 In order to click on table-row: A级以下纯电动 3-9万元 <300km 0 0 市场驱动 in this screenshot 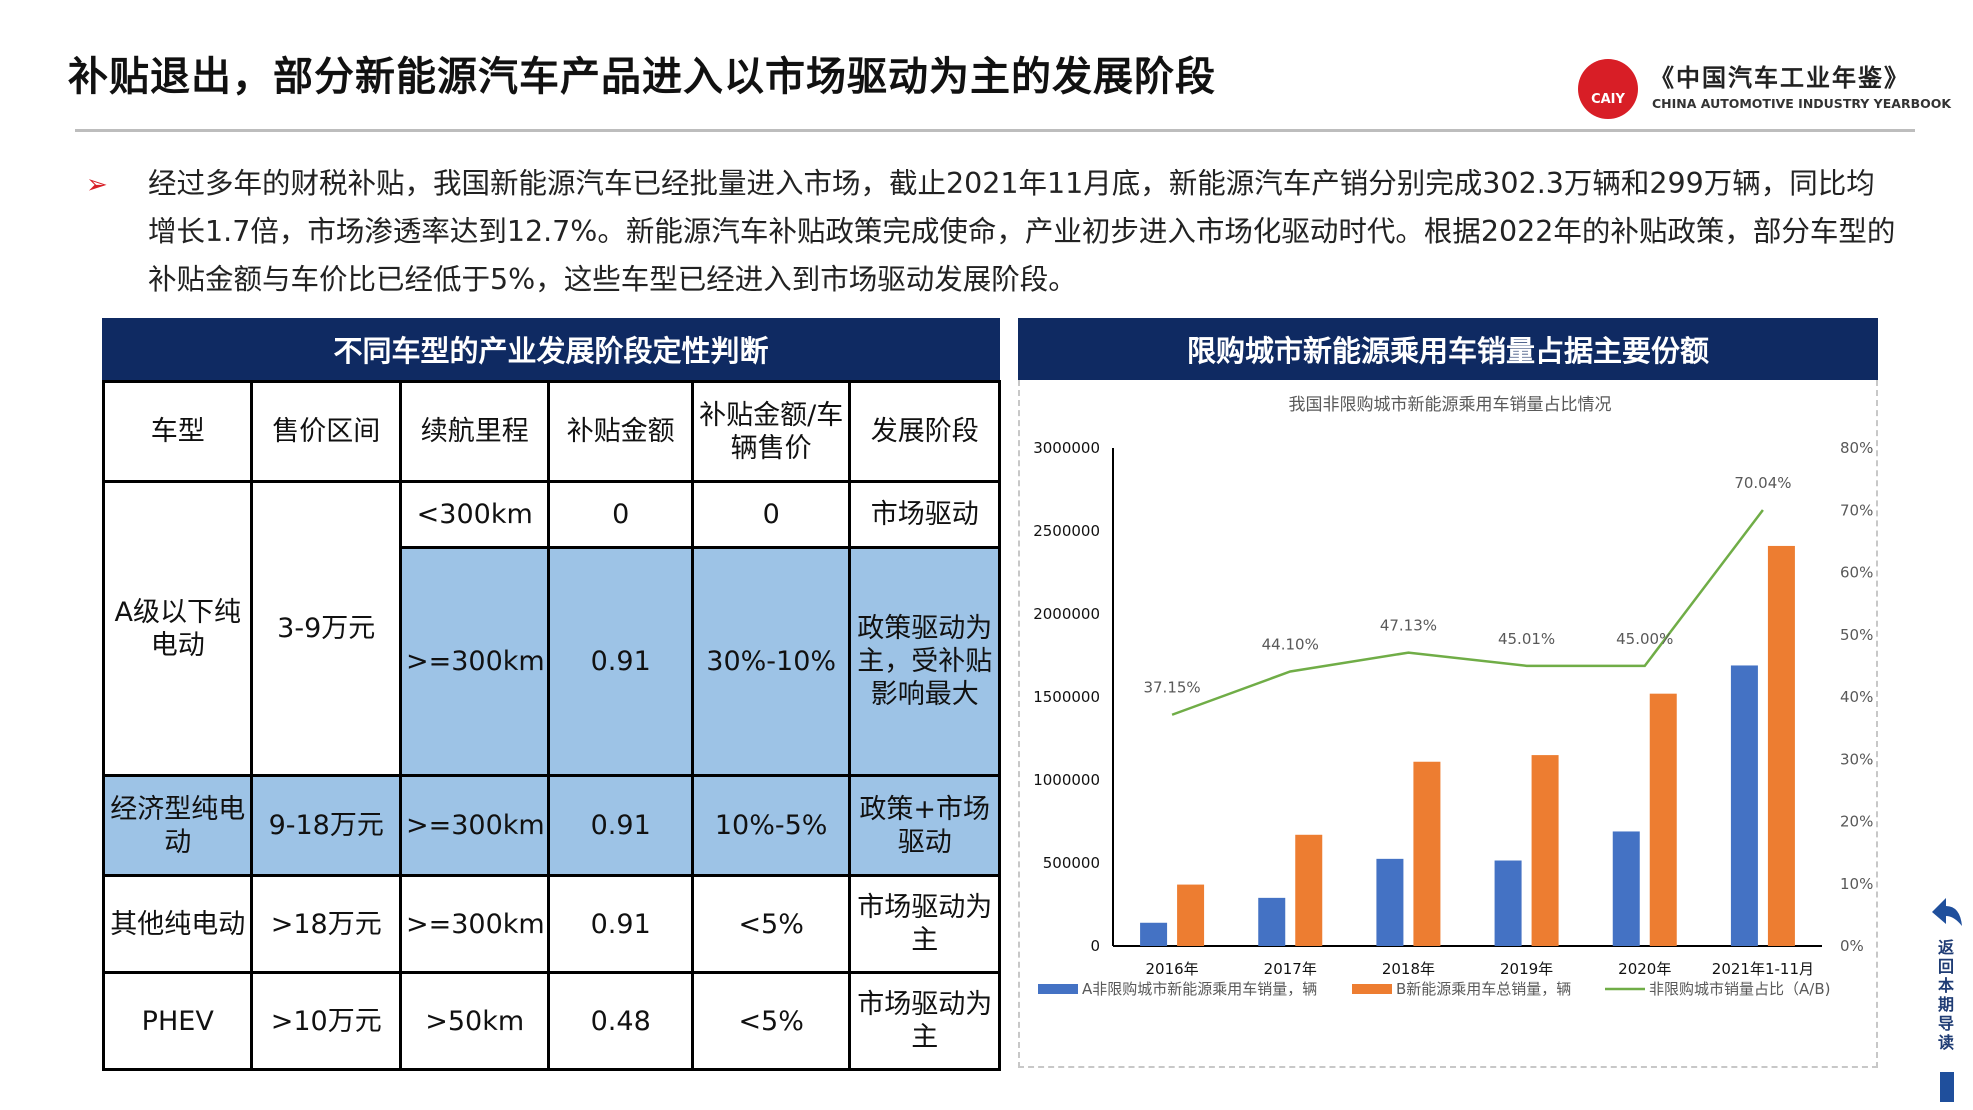, I will do `click(551, 628)`.